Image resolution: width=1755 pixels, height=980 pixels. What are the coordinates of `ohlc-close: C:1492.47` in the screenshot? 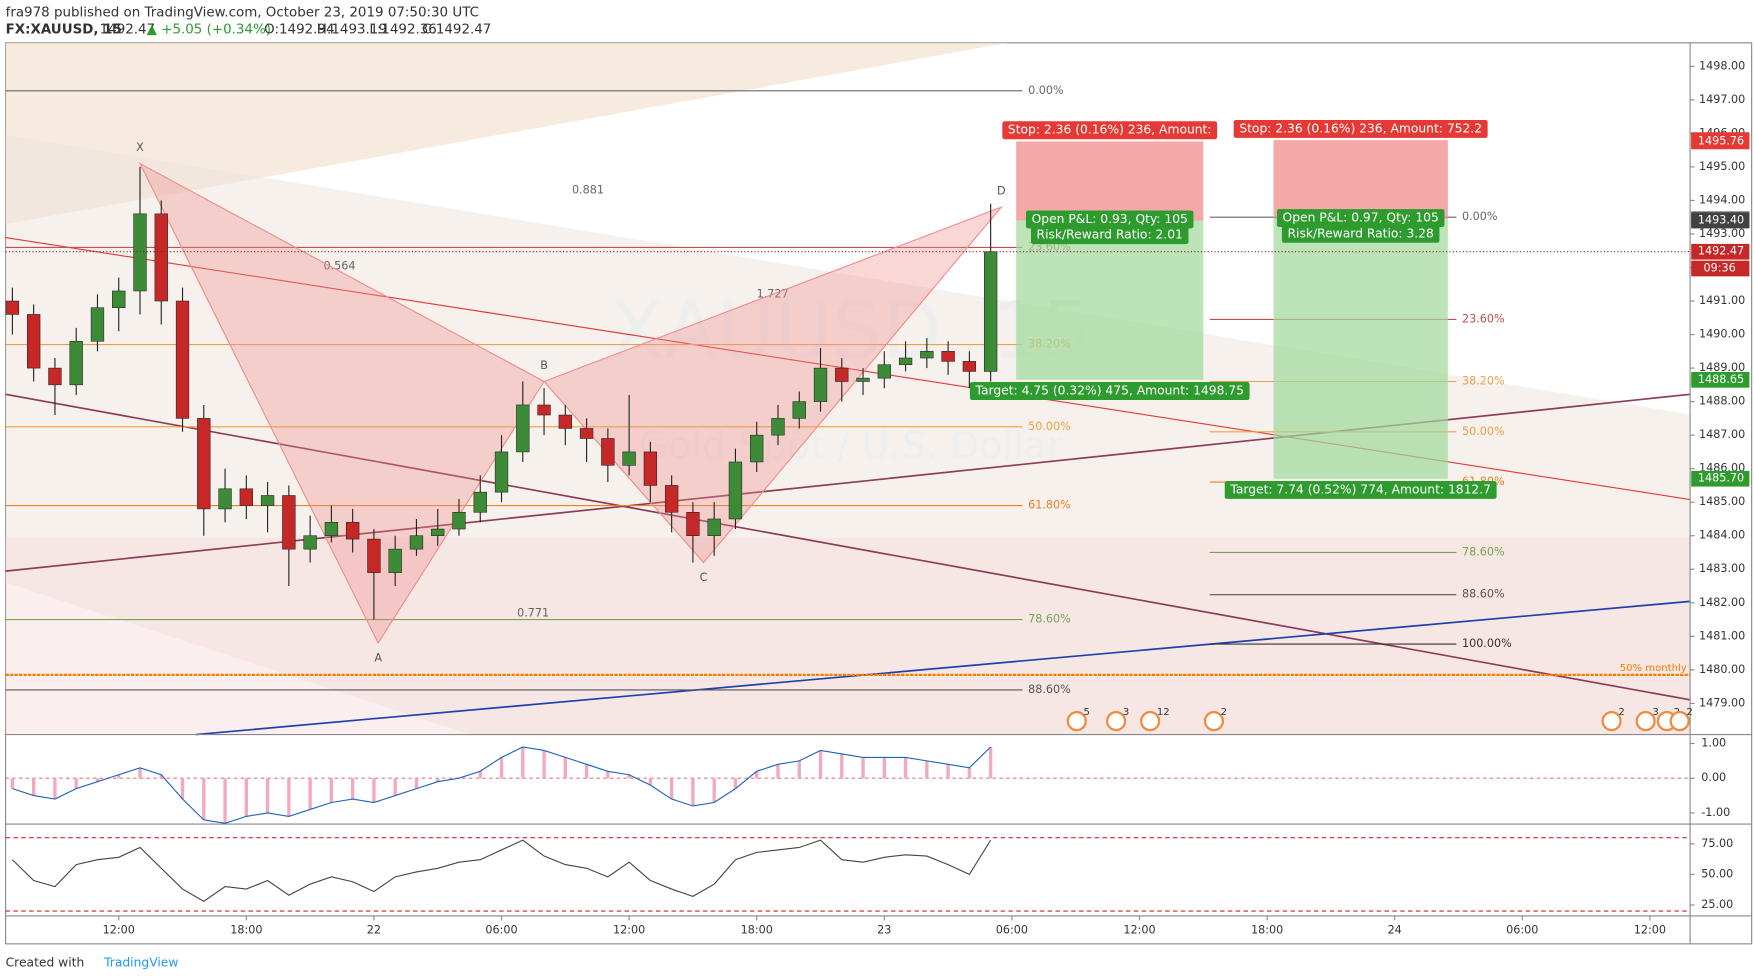 It's located at (456, 29).